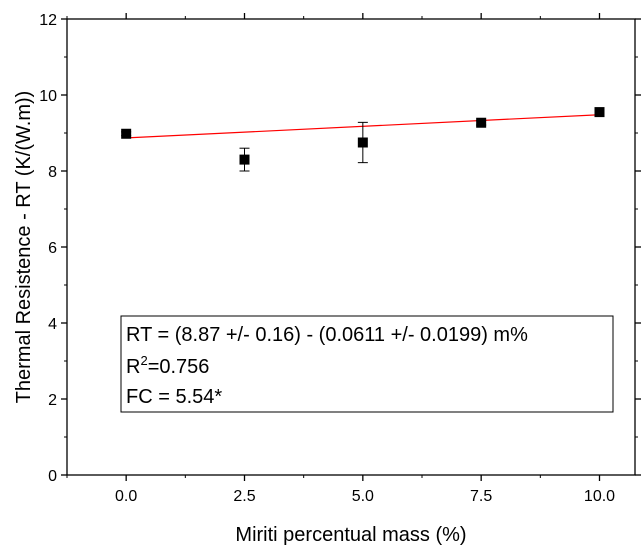  What do you see at coordinates (48, 20) in the screenshot?
I see `y-tick-label: 12` at bounding box center [48, 20].